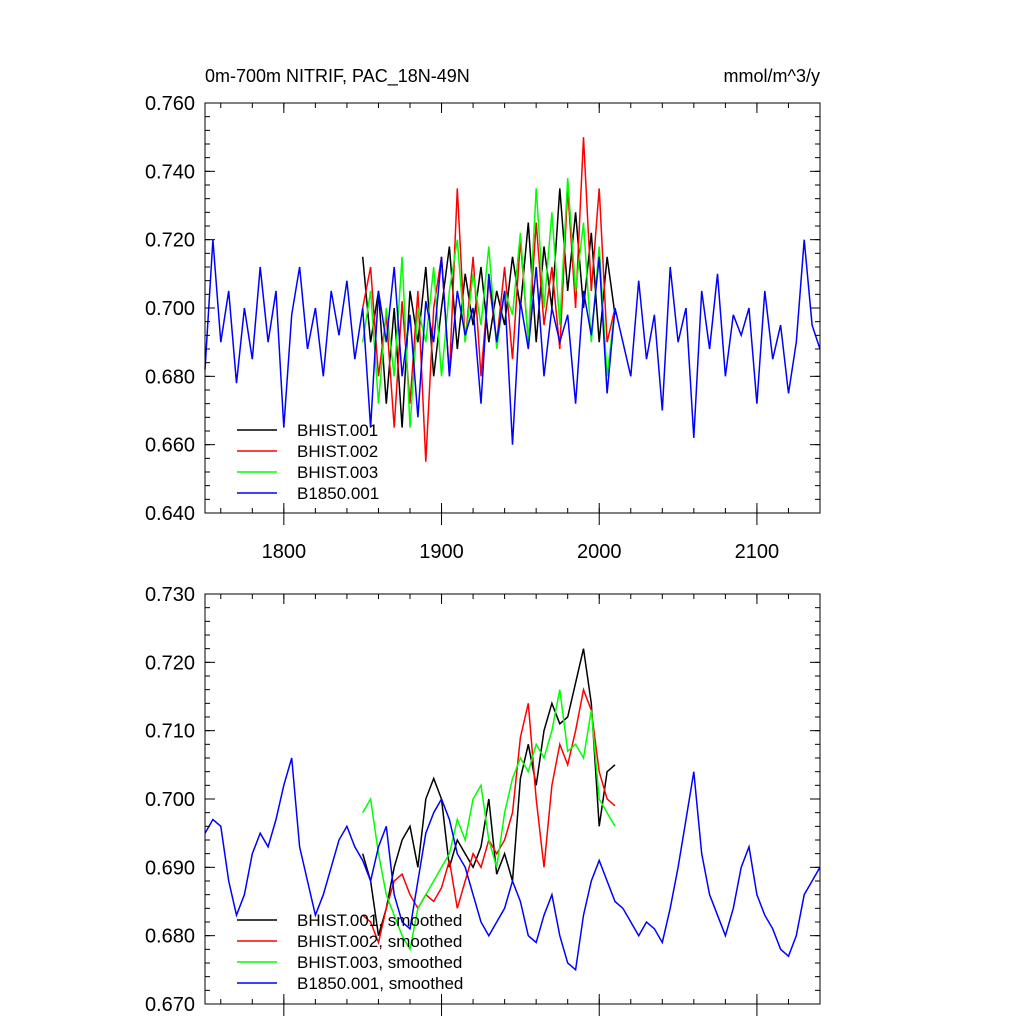 This screenshot has height=1024, width=1024. What do you see at coordinates (284, 552) in the screenshot?
I see `top-x-tick-label: 1800` at bounding box center [284, 552].